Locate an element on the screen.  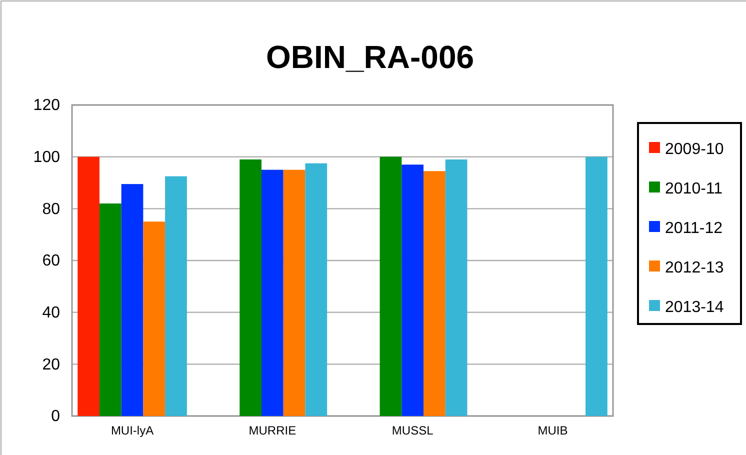
x-tick-label: MUI-lyA is located at coordinates (132, 431).